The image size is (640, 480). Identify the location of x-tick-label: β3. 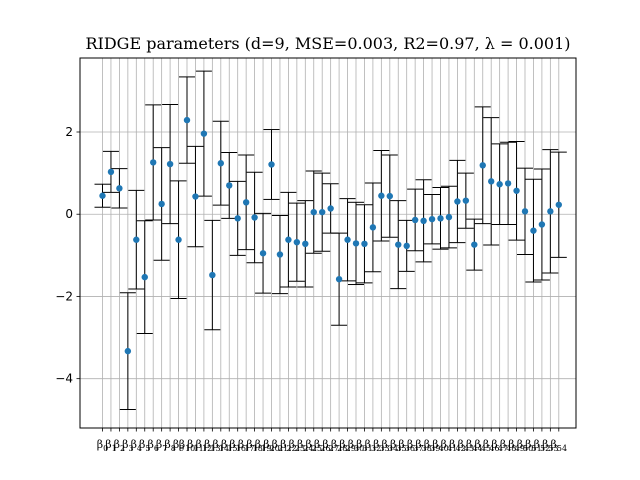
(127, 445).